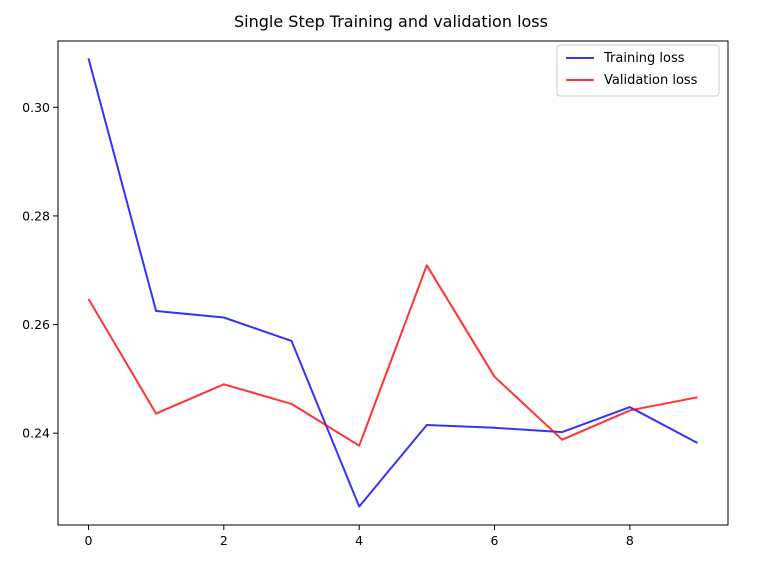 Image resolution: width=770 pixels, height=566 pixels. Describe the element at coordinates (224, 540) in the screenshot. I see `x-tick-label: 2` at that location.